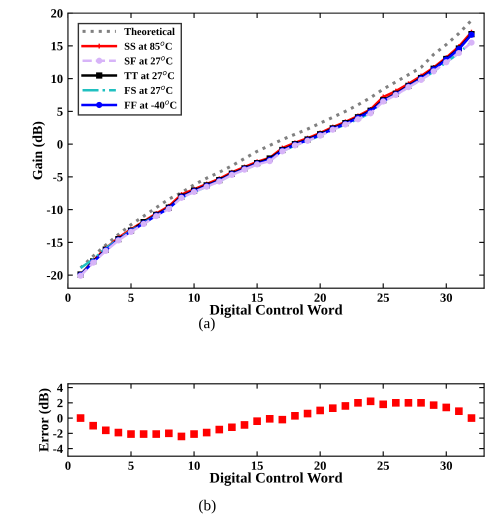  Describe the element at coordinates (54, 210) in the screenshot. I see `y-tick-label: -10` at that location.